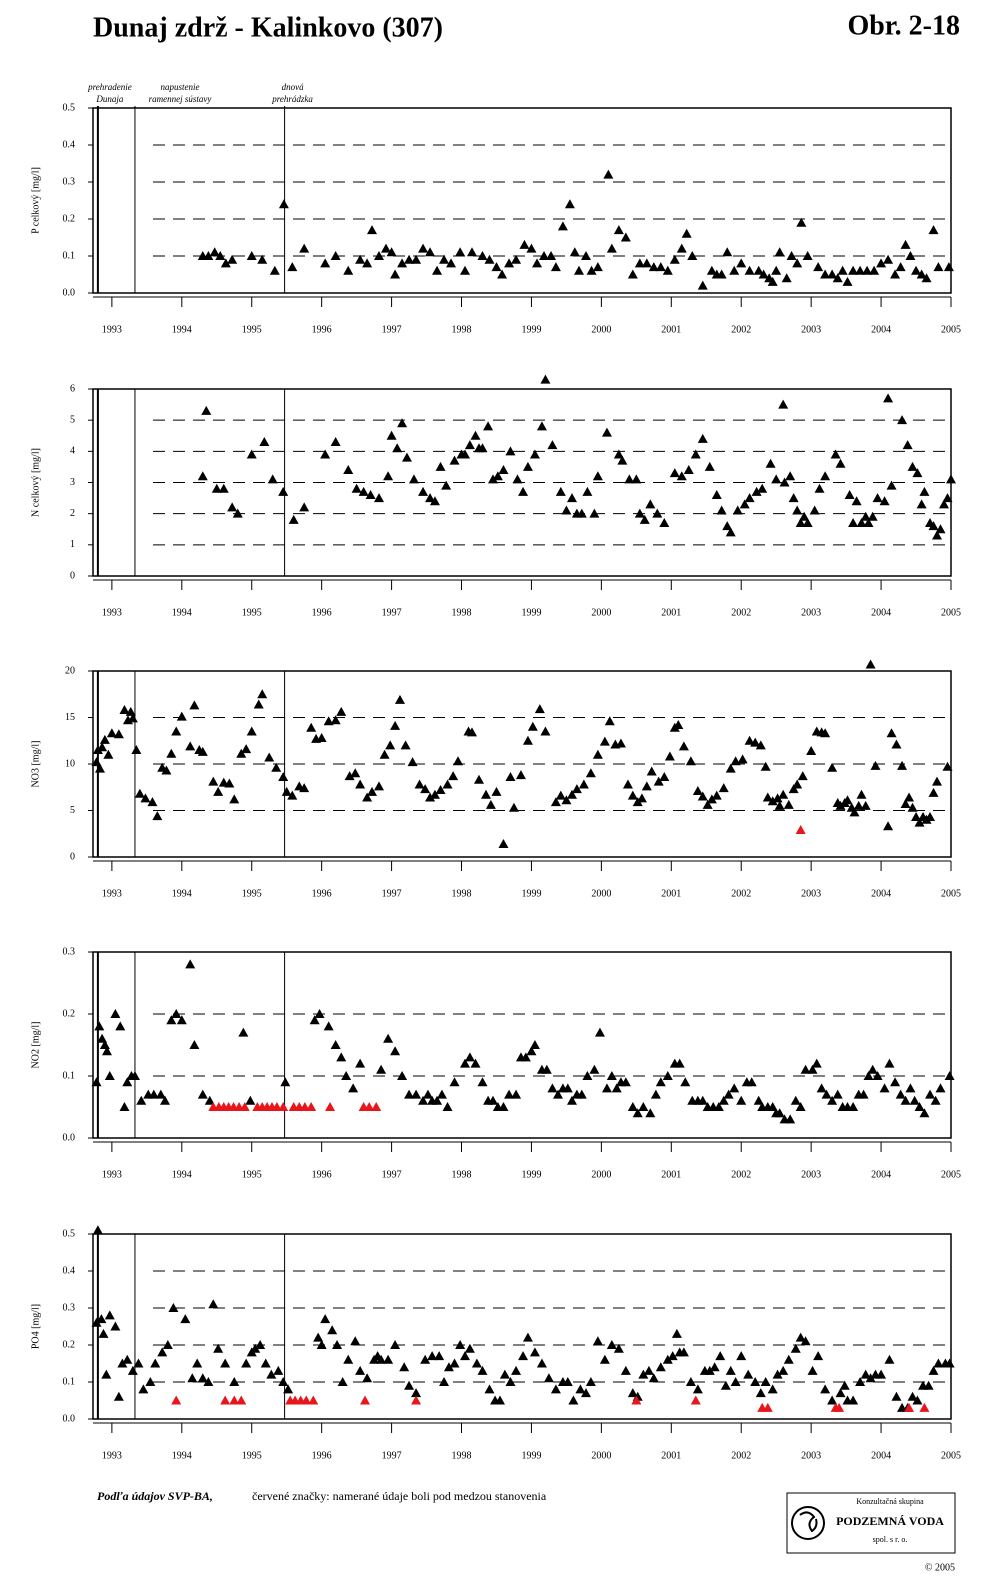  I want to click on x-tick-label: 1994, so click(182, 1455).